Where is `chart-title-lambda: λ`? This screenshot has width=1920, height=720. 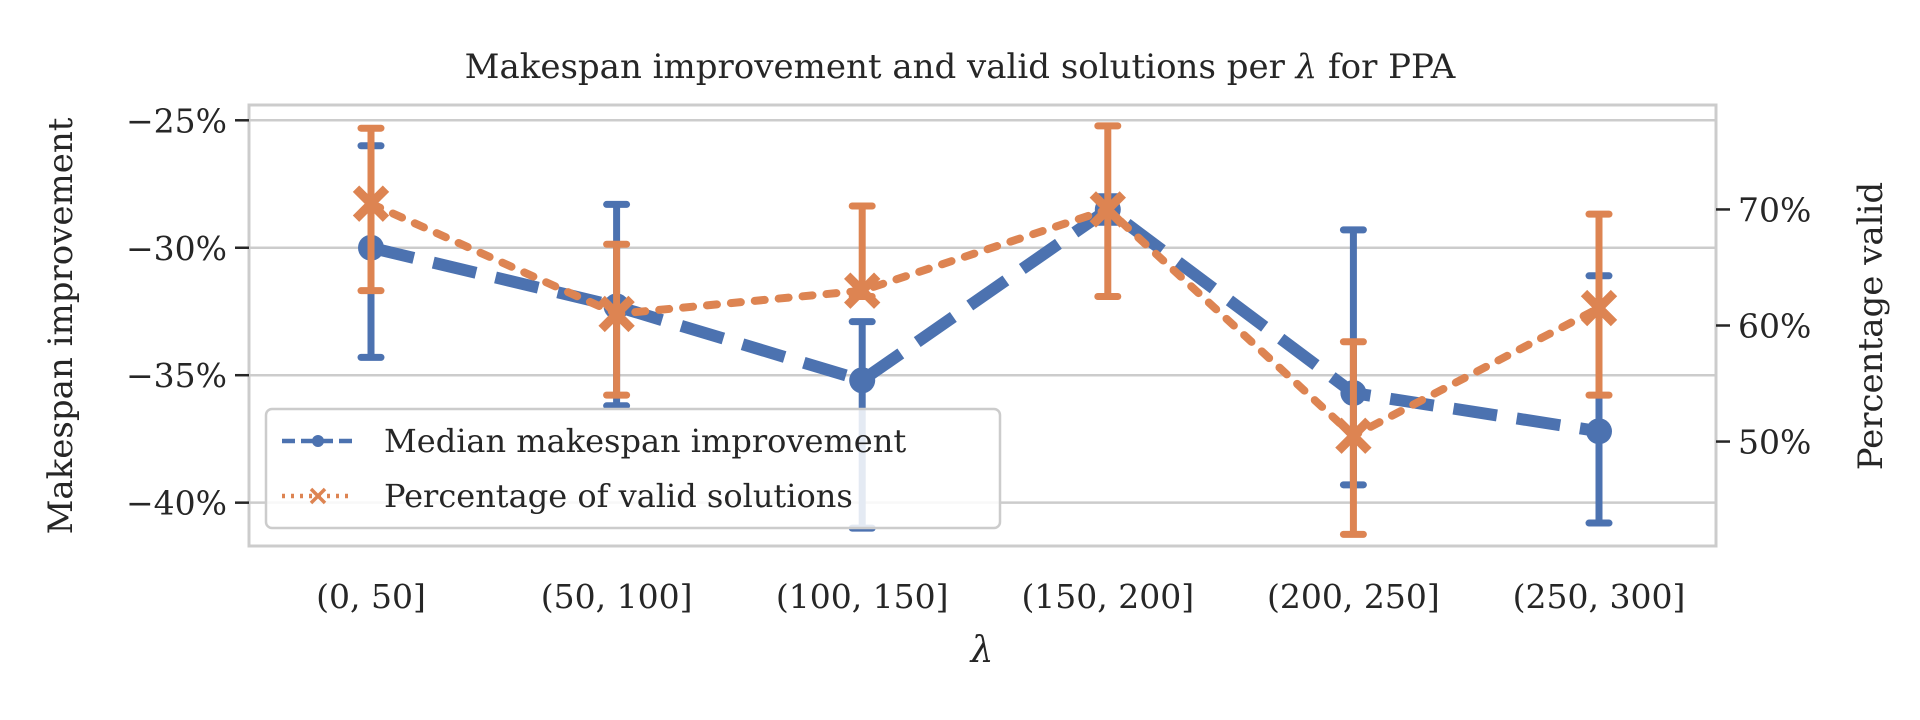 chart-title-lambda: λ is located at coordinates (1306, 67).